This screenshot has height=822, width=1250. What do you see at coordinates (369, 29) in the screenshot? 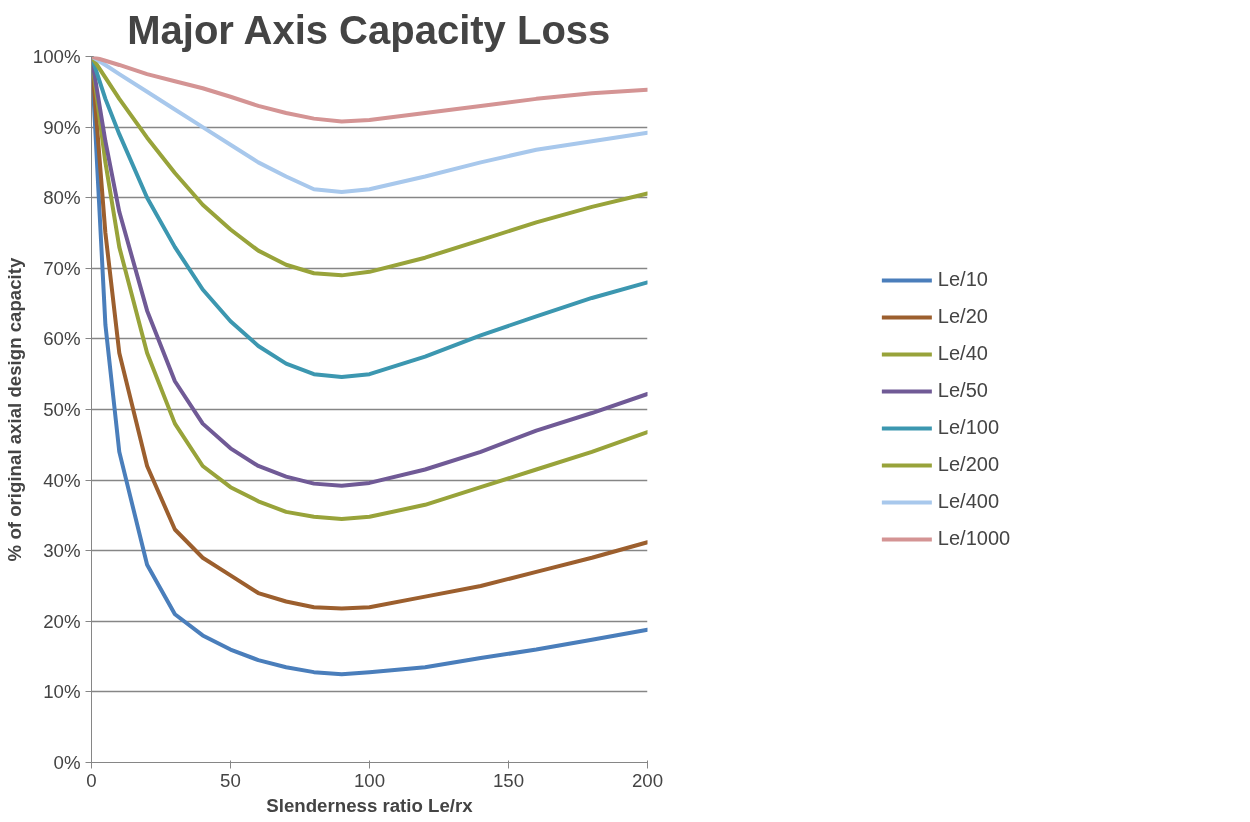
I see `chart-title: Major Axis Capacity Loss` at bounding box center [369, 29].